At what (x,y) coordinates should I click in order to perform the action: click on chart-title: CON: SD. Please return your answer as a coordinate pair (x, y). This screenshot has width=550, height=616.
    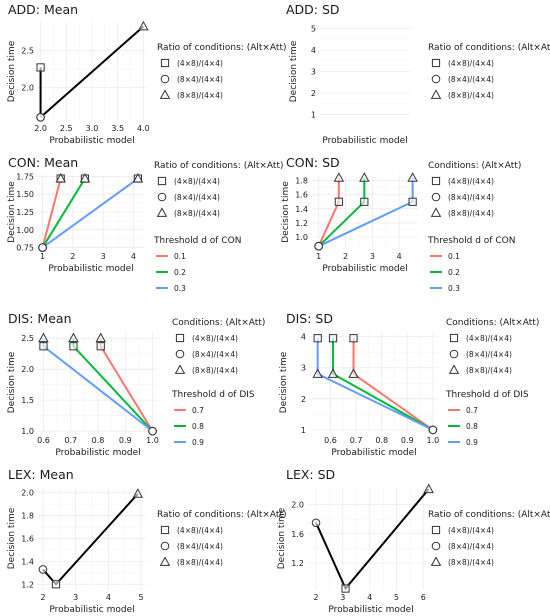
    Looking at the image, I should click on (313, 162).